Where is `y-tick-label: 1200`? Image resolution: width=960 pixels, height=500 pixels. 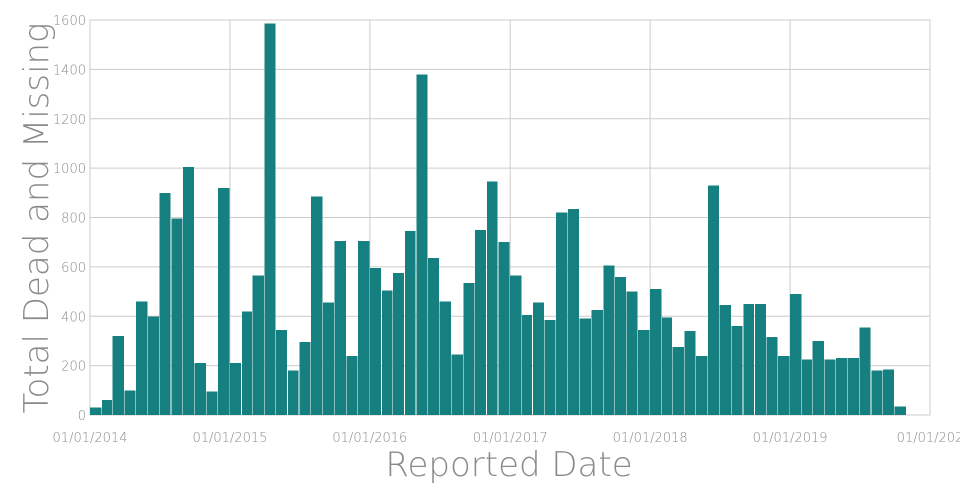 y-tick-label: 1200 is located at coordinates (69, 120).